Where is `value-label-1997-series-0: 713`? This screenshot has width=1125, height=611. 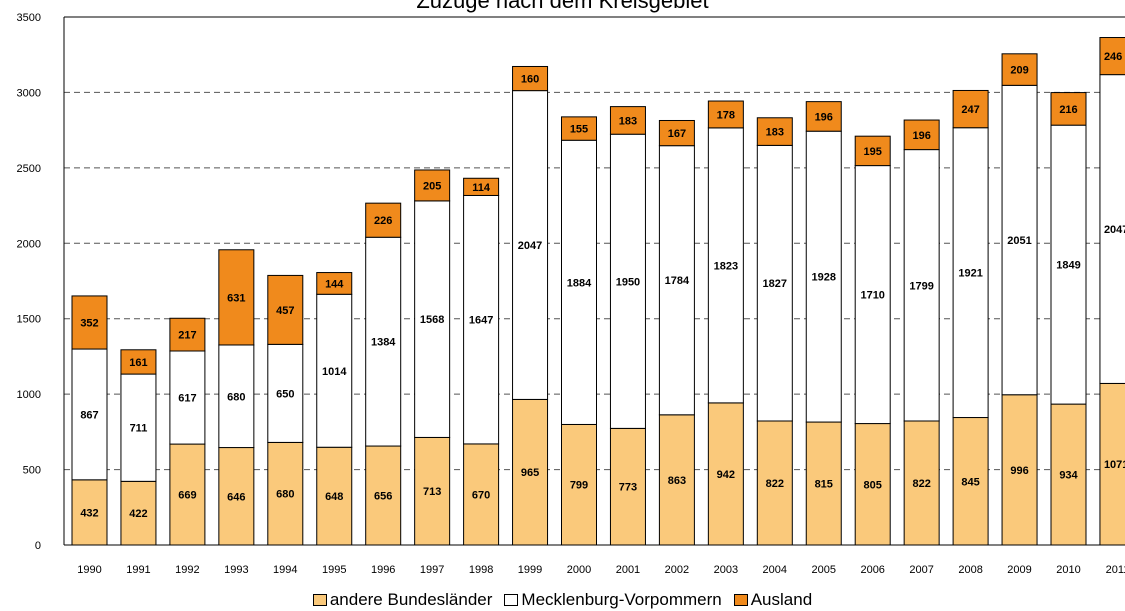 value-label-1997-series-0: 713 is located at coordinates (432, 492).